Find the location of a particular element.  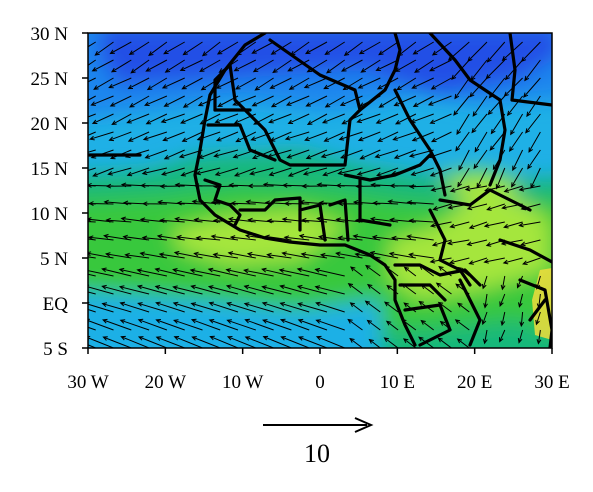

y-tick-label: EQ is located at coordinates (56, 304).